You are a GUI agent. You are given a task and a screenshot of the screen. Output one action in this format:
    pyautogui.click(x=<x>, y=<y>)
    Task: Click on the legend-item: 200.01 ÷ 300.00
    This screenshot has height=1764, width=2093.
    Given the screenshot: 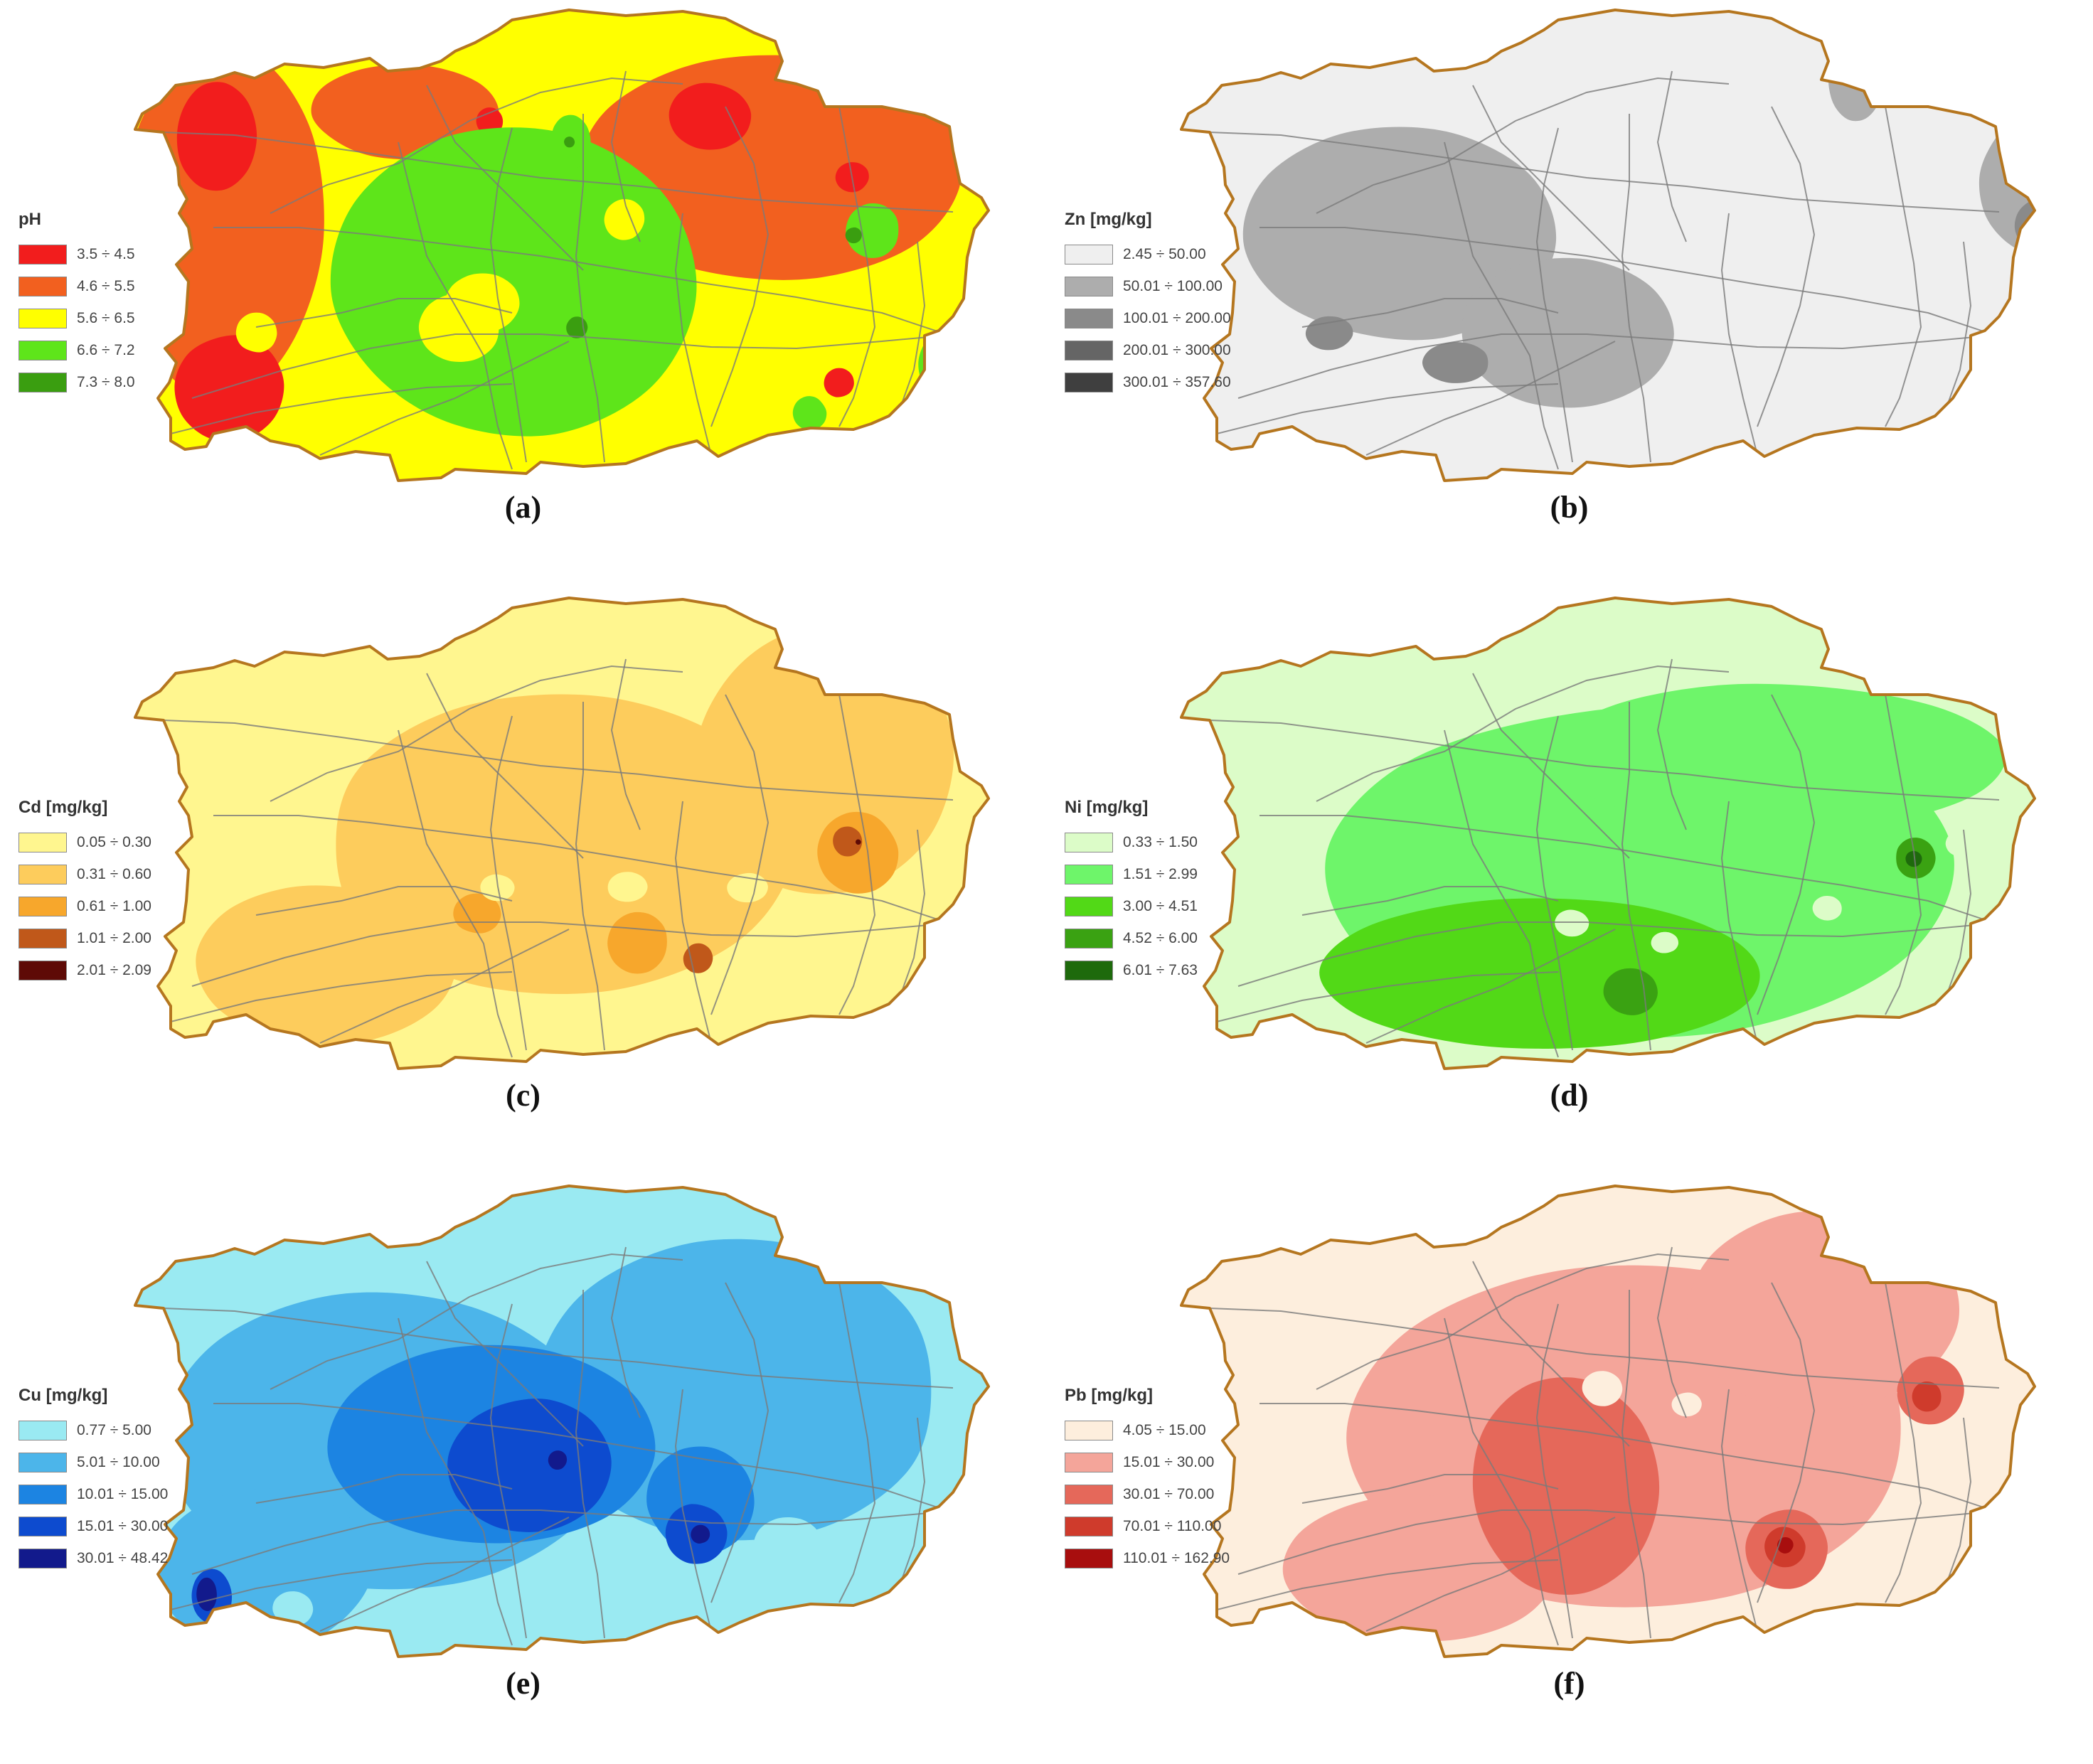 What is the action you would take?
    pyautogui.click(x=1171, y=350)
    